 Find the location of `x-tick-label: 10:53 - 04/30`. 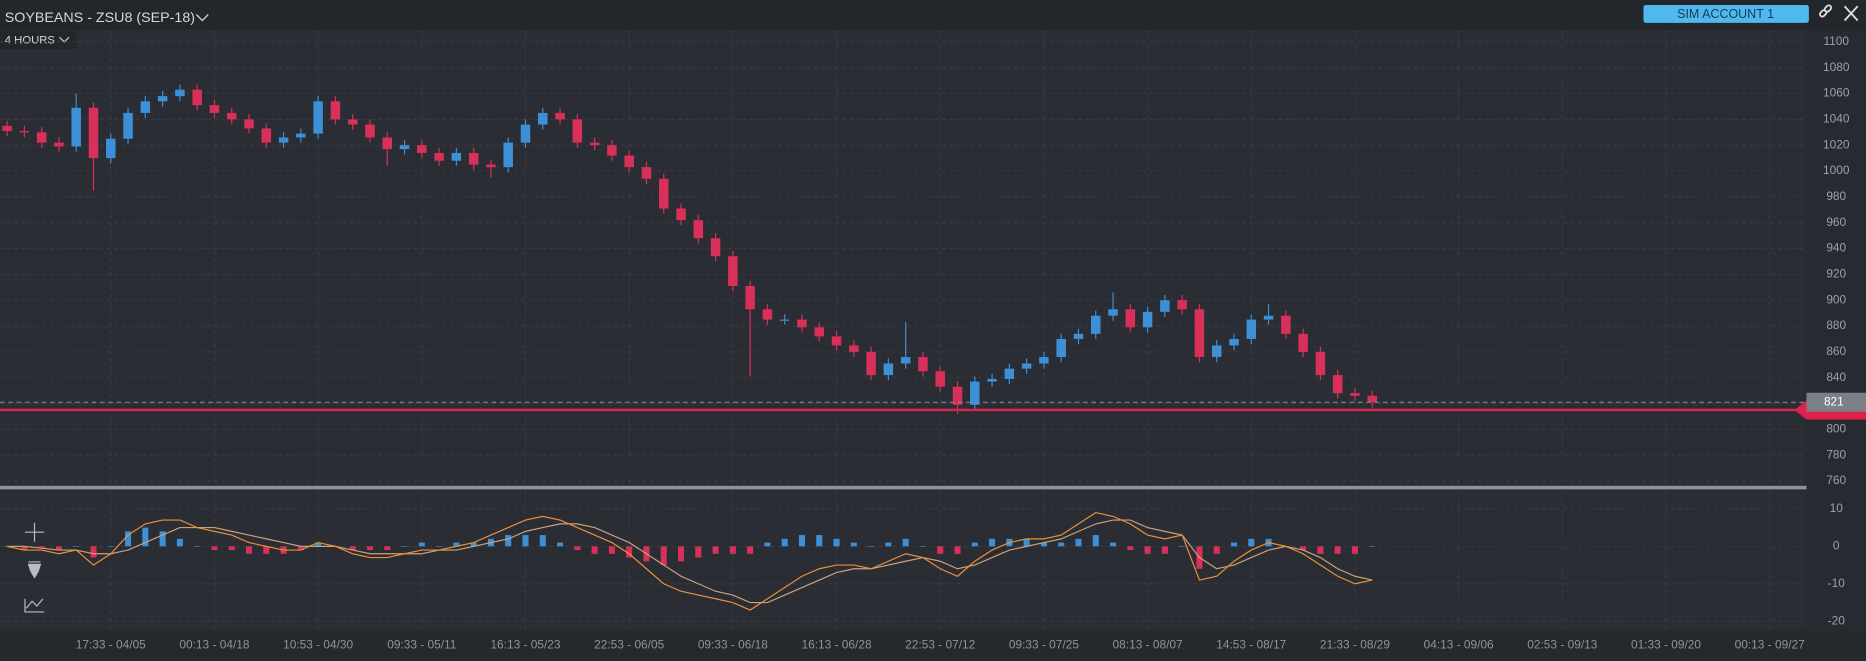

x-tick-label: 10:53 - 04/30 is located at coordinates (318, 644).